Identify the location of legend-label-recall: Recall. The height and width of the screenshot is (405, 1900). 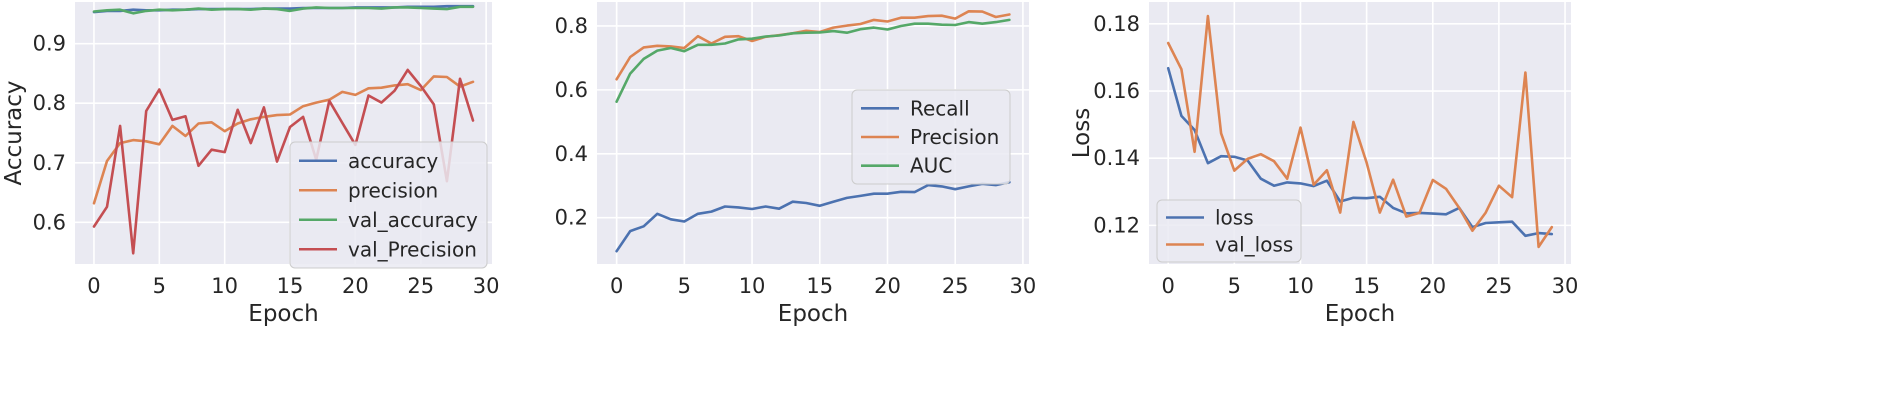
(940, 108).